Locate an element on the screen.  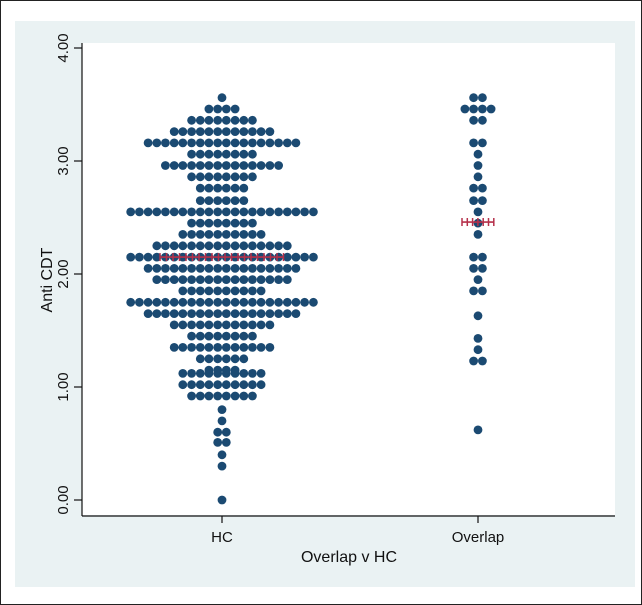
y-tick-label: 0.00 is located at coordinates (63, 499).